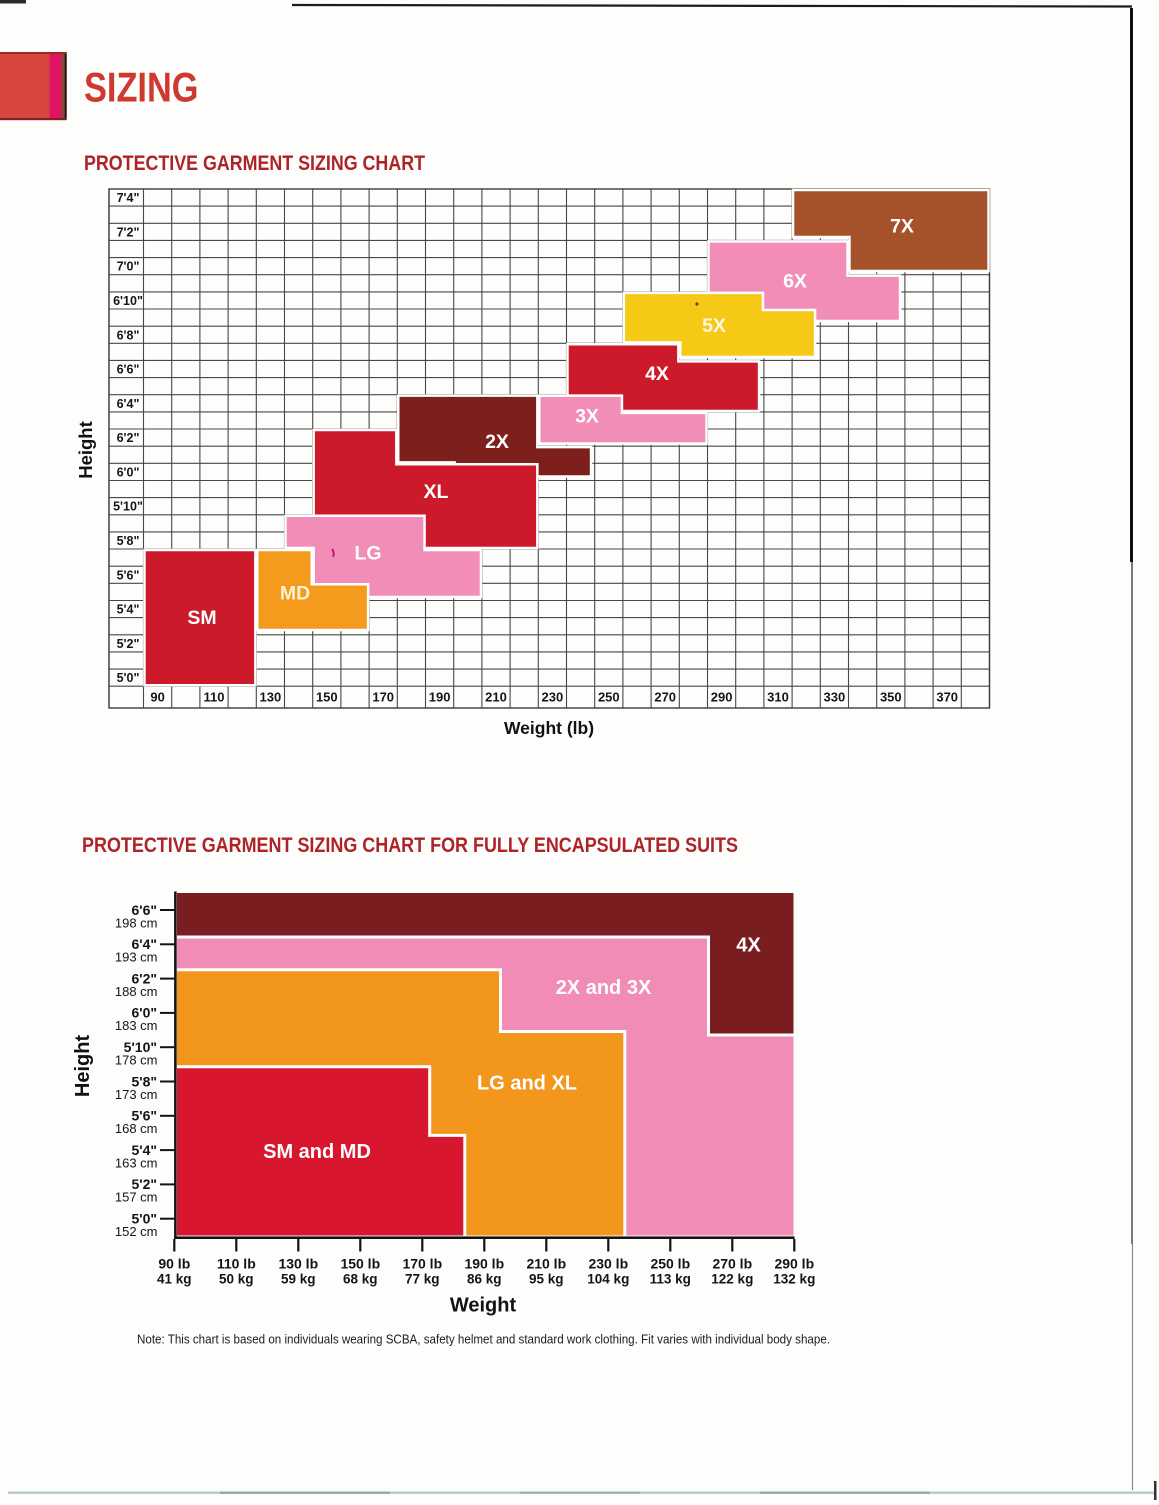 The image size is (1159, 1505). What do you see at coordinates (136, 991) in the screenshot?
I see `svg-text: 188 cm` at bounding box center [136, 991].